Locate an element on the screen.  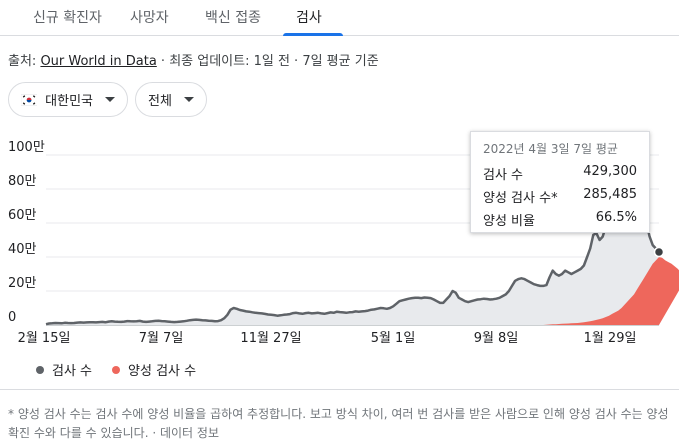
y-tick-label: 40만 is located at coordinates (22, 249).